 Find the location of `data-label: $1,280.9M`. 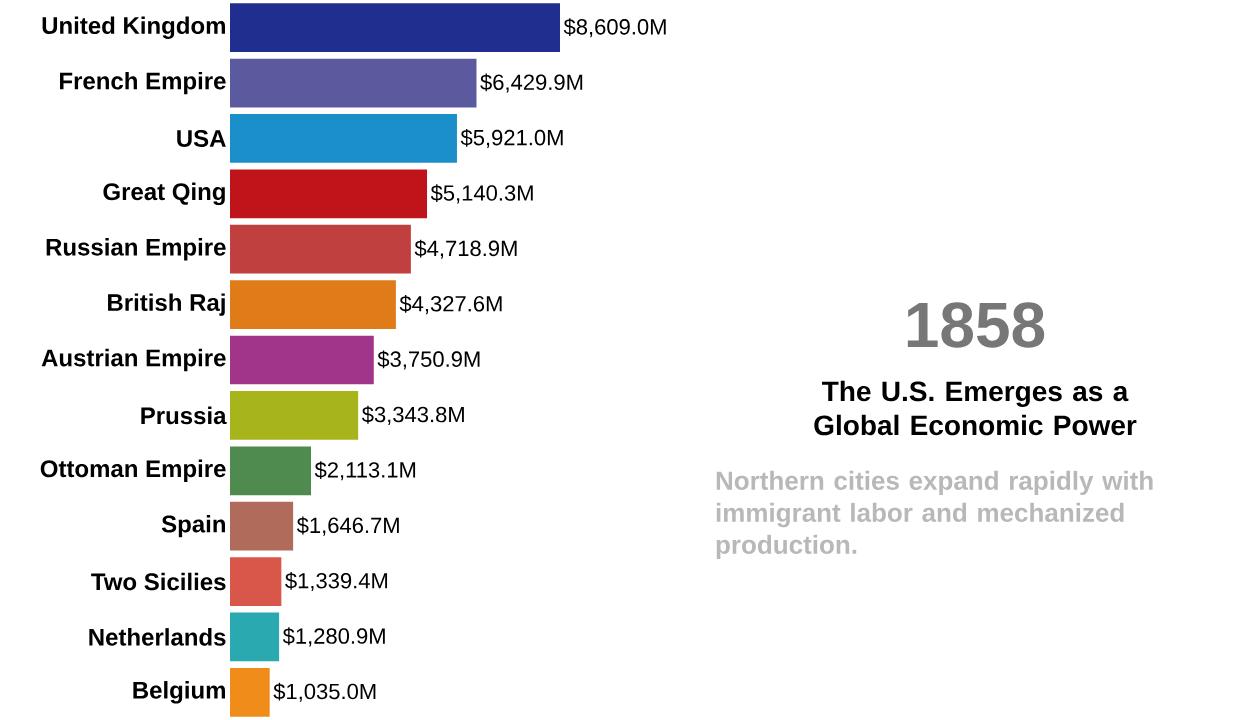

data-label: $1,280.9M is located at coordinates (333, 637).